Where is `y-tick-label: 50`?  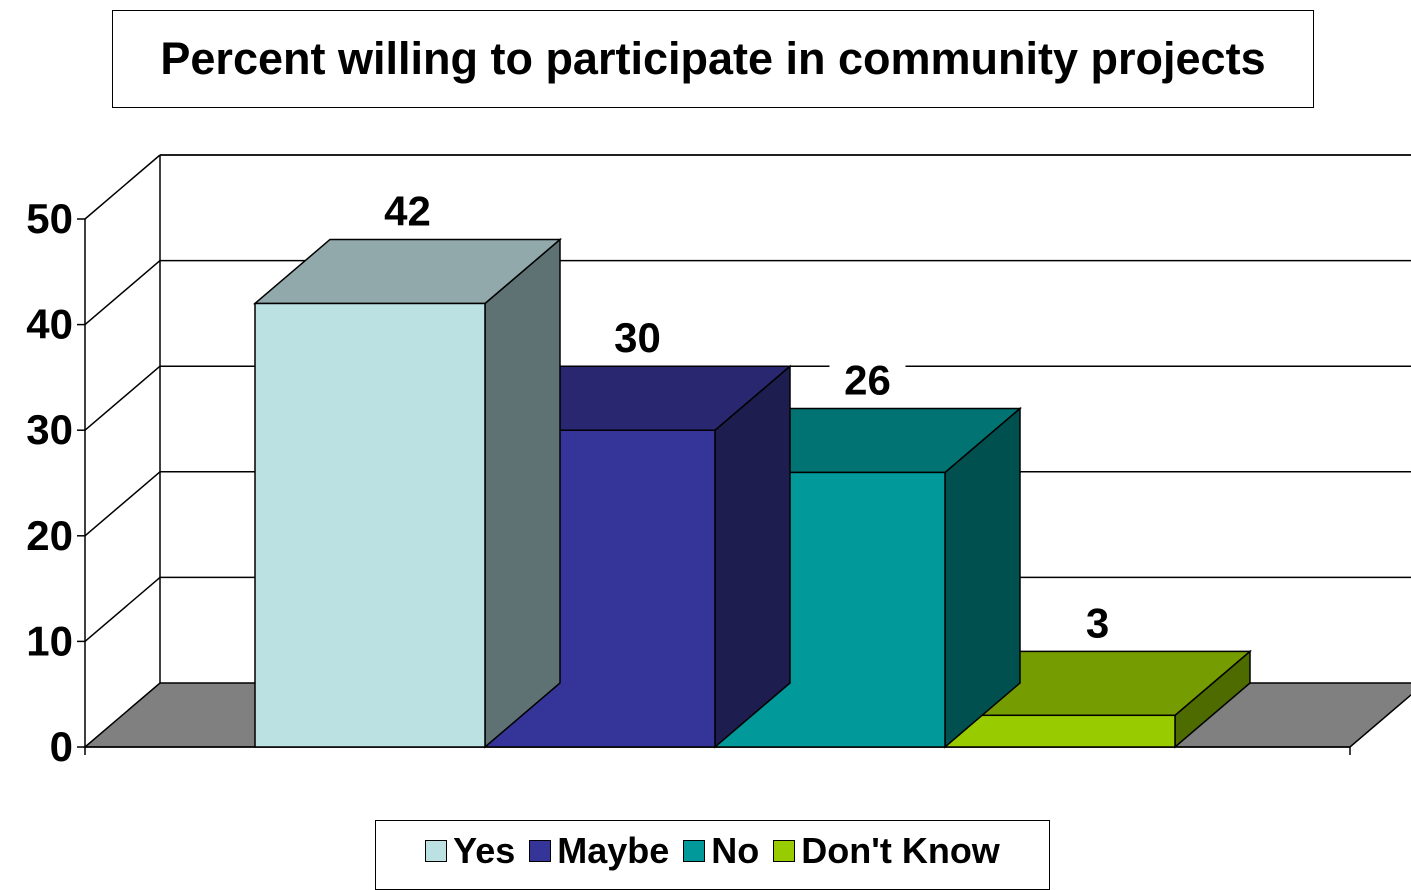
y-tick-label: 50 is located at coordinates (49, 218).